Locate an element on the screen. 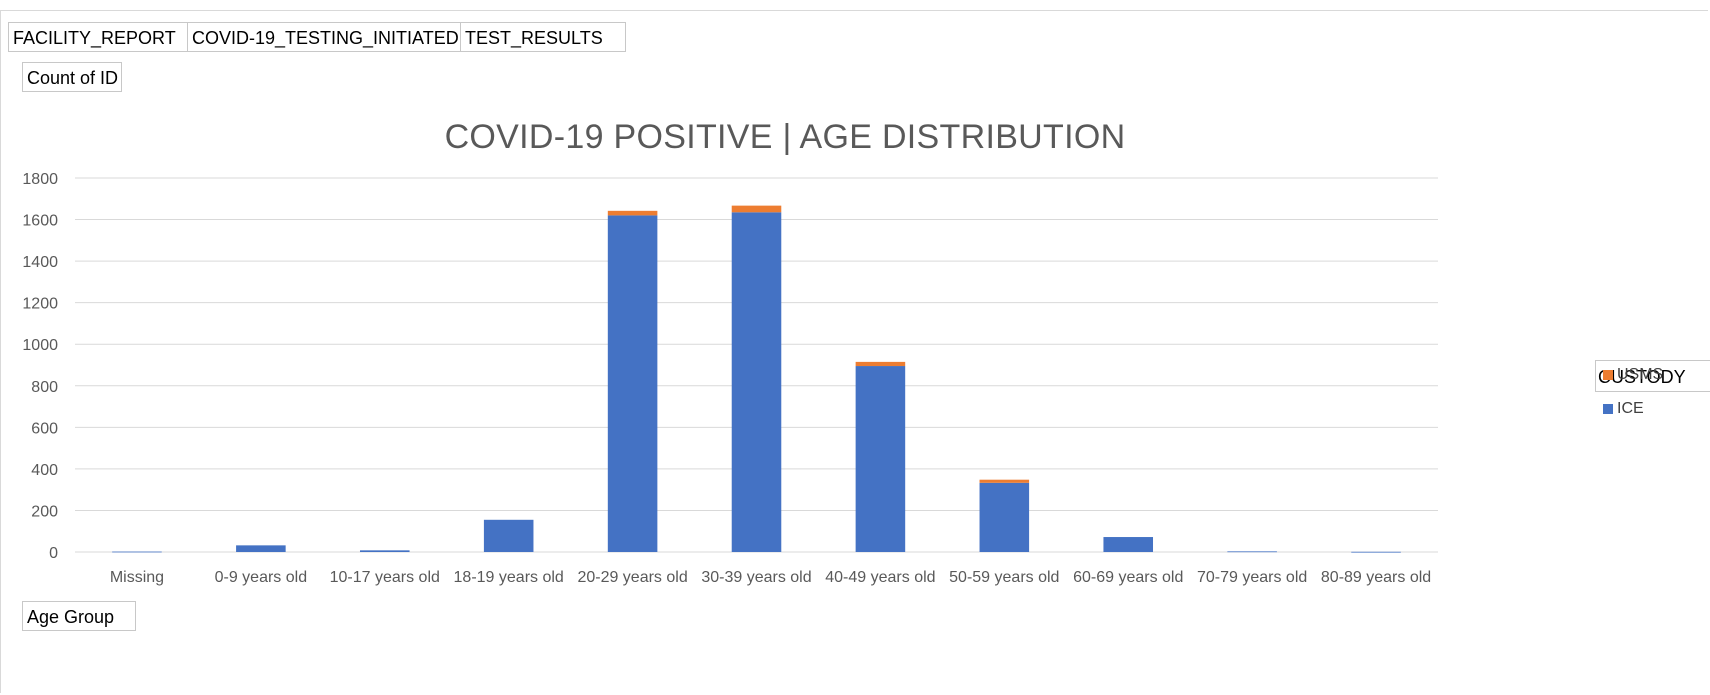 The height and width of the screenshot is (695, 1710). y-tick-label: 400 is located at coordinates (44, 470).